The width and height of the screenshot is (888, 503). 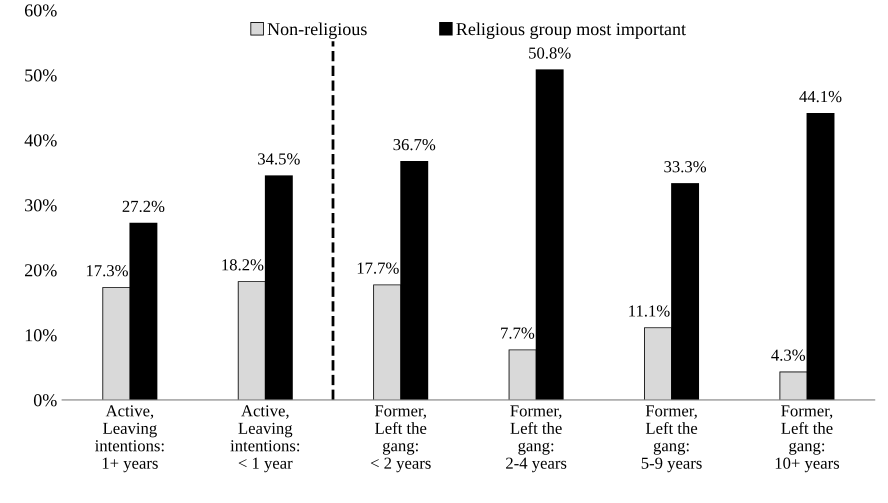 I want to click on data-label: 50.8%, so click(x=550, y=53).